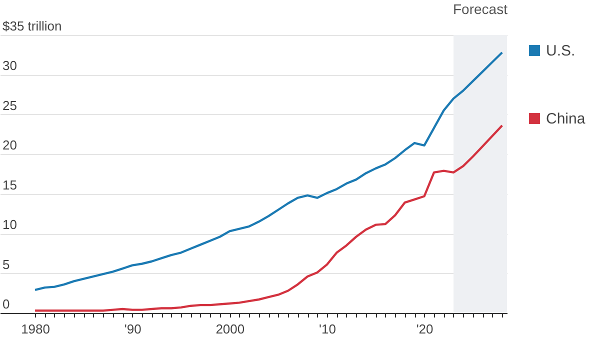  What do you see at coordinates (6, 304) in the screenshot?
I see `y-tick-label: 0` at bounding box center [6, 304].